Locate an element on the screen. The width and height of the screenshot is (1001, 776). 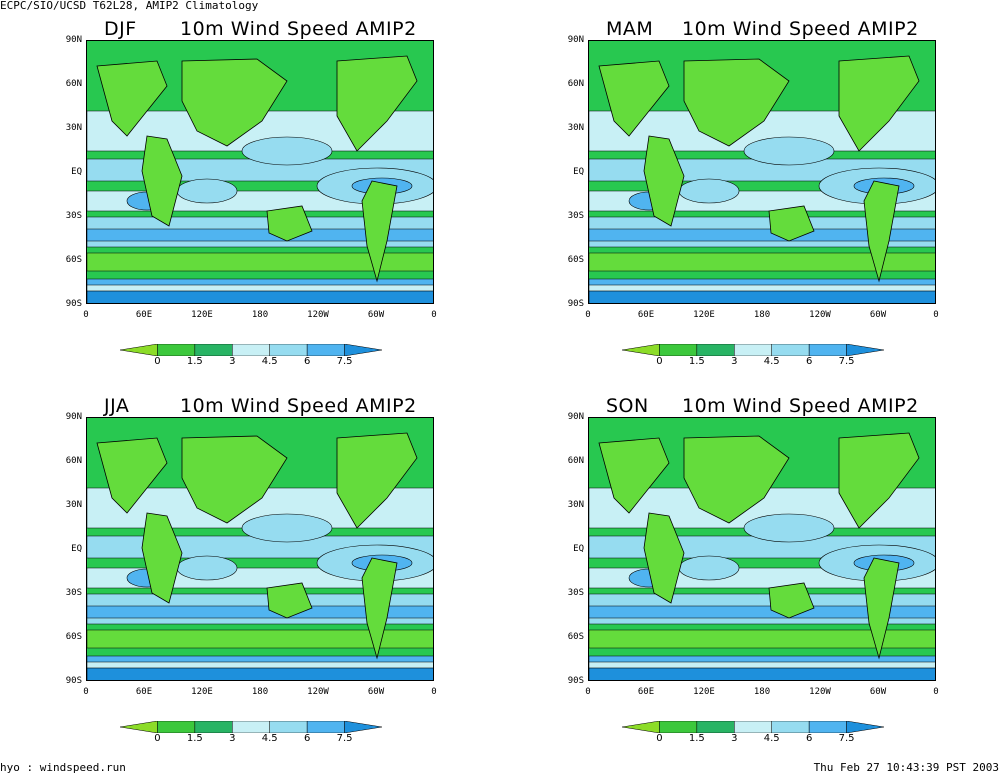
season-label: JJA is located at coordinates (117, 406).